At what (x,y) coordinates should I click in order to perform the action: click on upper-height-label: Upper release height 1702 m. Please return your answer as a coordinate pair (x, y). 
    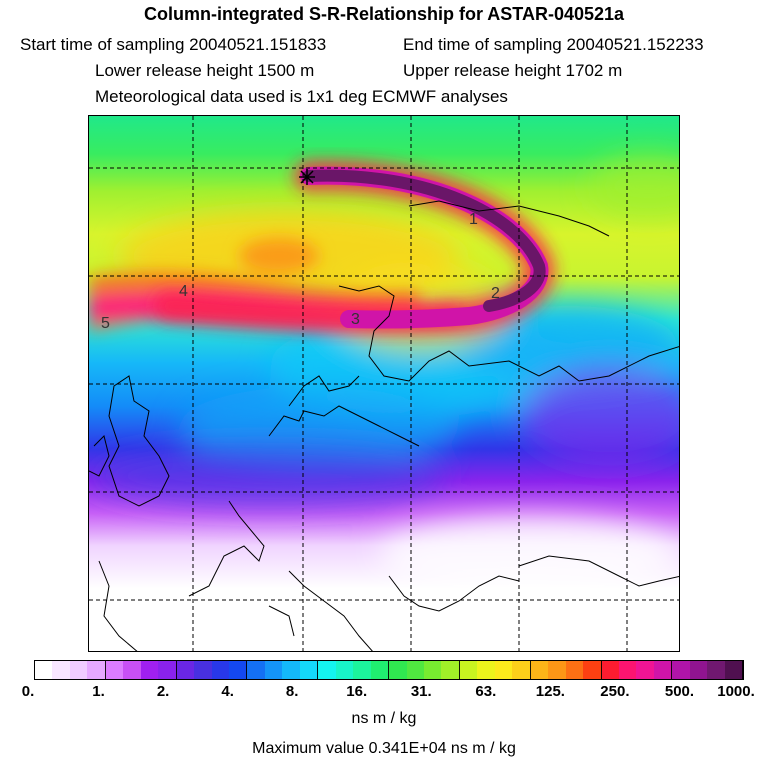
    Looking at the image, I should click on (513, 70).